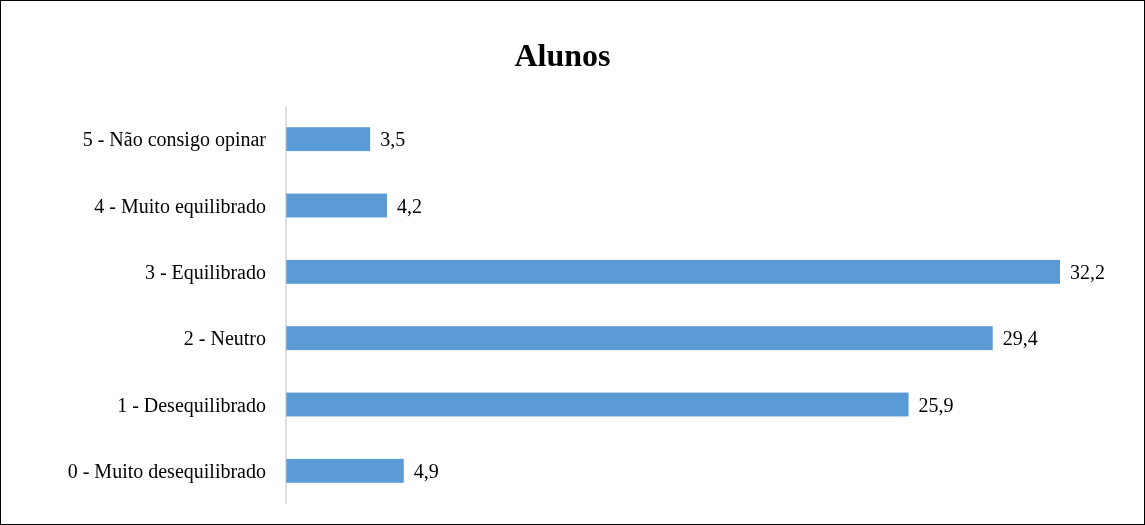 The image size is (1145, 525). What do you see at coordinates (409, 205) in the screenshot?
I see `data-label: 4,2` at bounding box center [409, 205].